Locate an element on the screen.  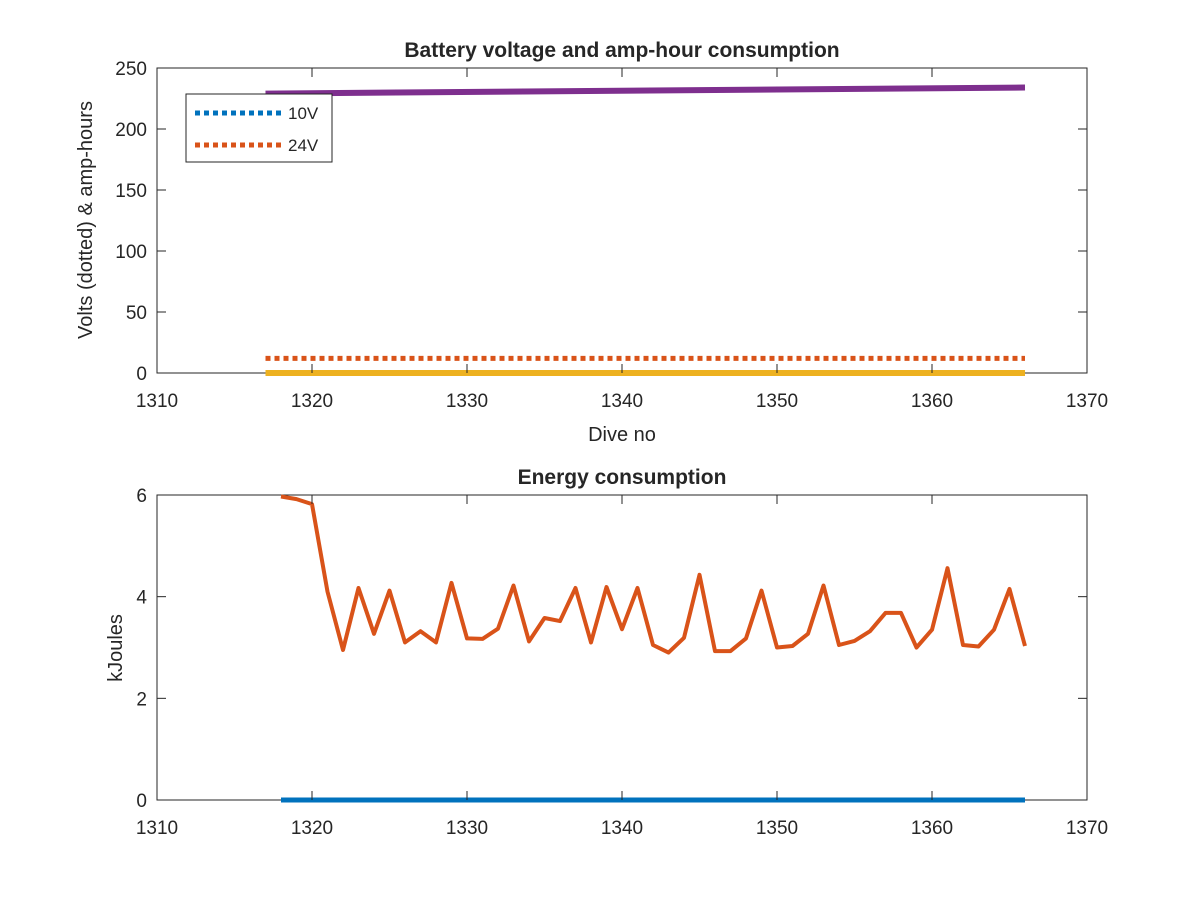
voltage-y-tick-label: 50 is located at coordinates (136, 313).